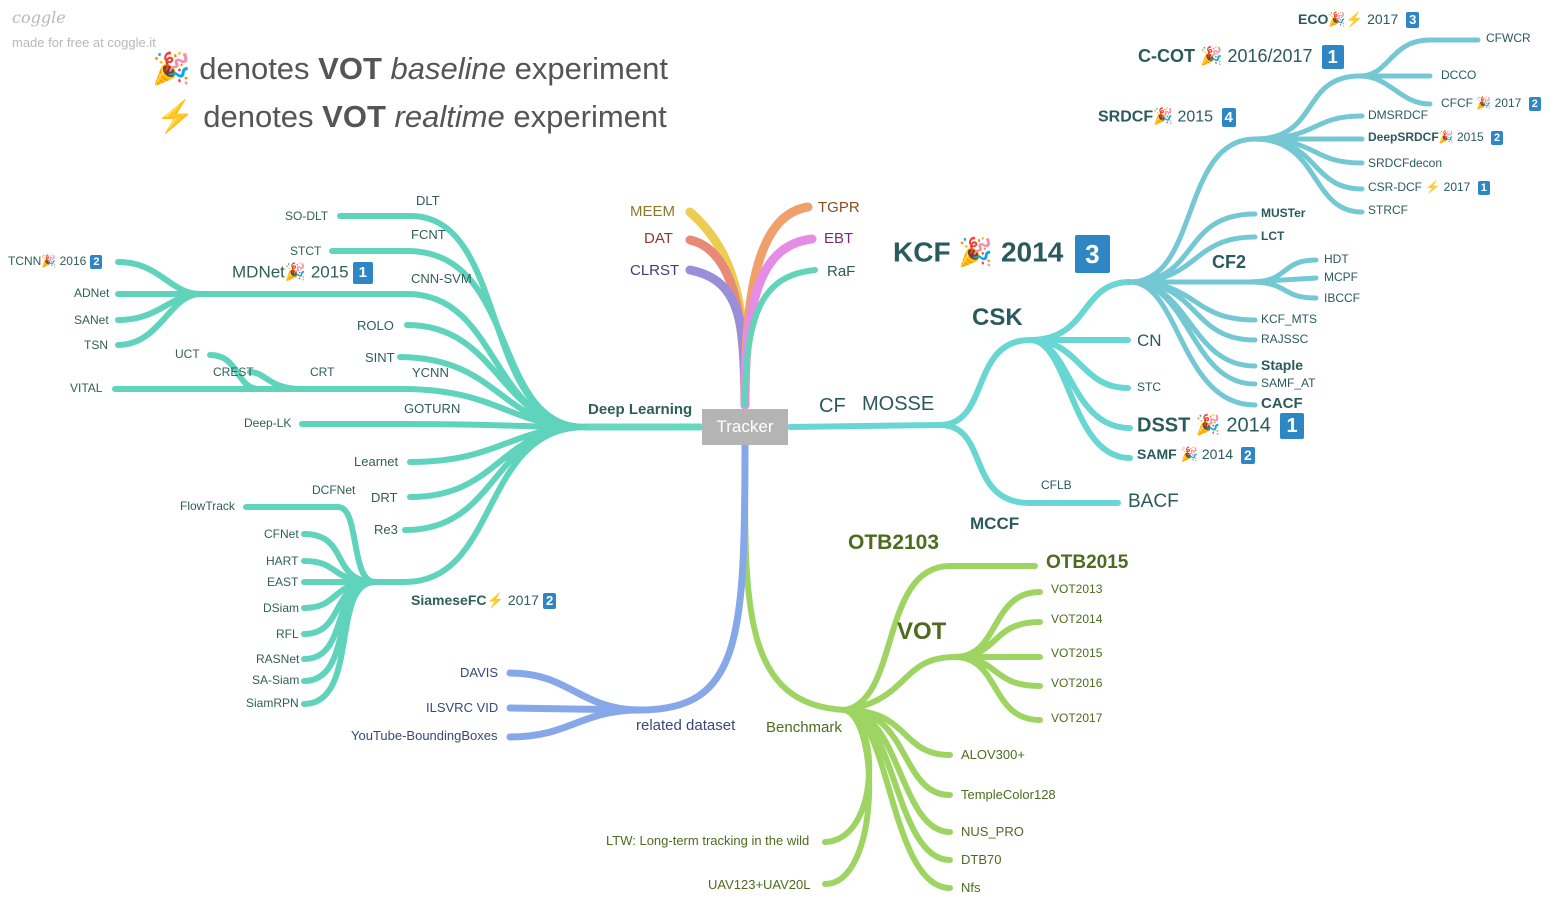 This screenshot has height=902, width=1565. Describe the element at coordinates (86, 388) in the screenshot. I see `node-vital: VITAL` at that location.